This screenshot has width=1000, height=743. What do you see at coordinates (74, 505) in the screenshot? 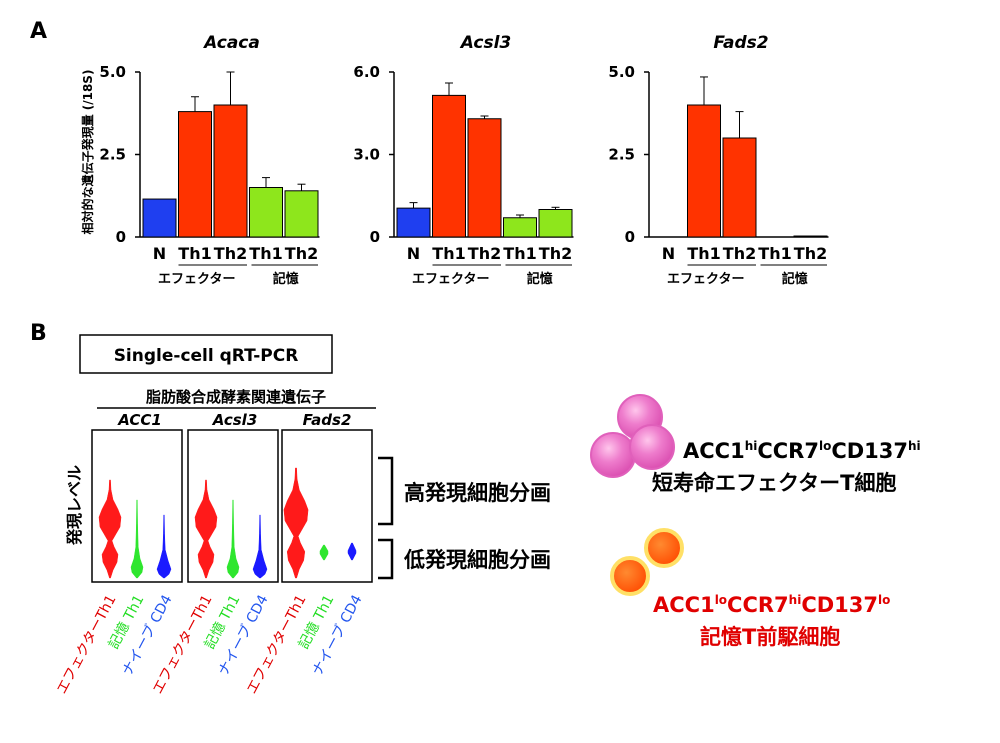
I see `expression-level-label: 発現レベル` at bounding box center [74, 505].